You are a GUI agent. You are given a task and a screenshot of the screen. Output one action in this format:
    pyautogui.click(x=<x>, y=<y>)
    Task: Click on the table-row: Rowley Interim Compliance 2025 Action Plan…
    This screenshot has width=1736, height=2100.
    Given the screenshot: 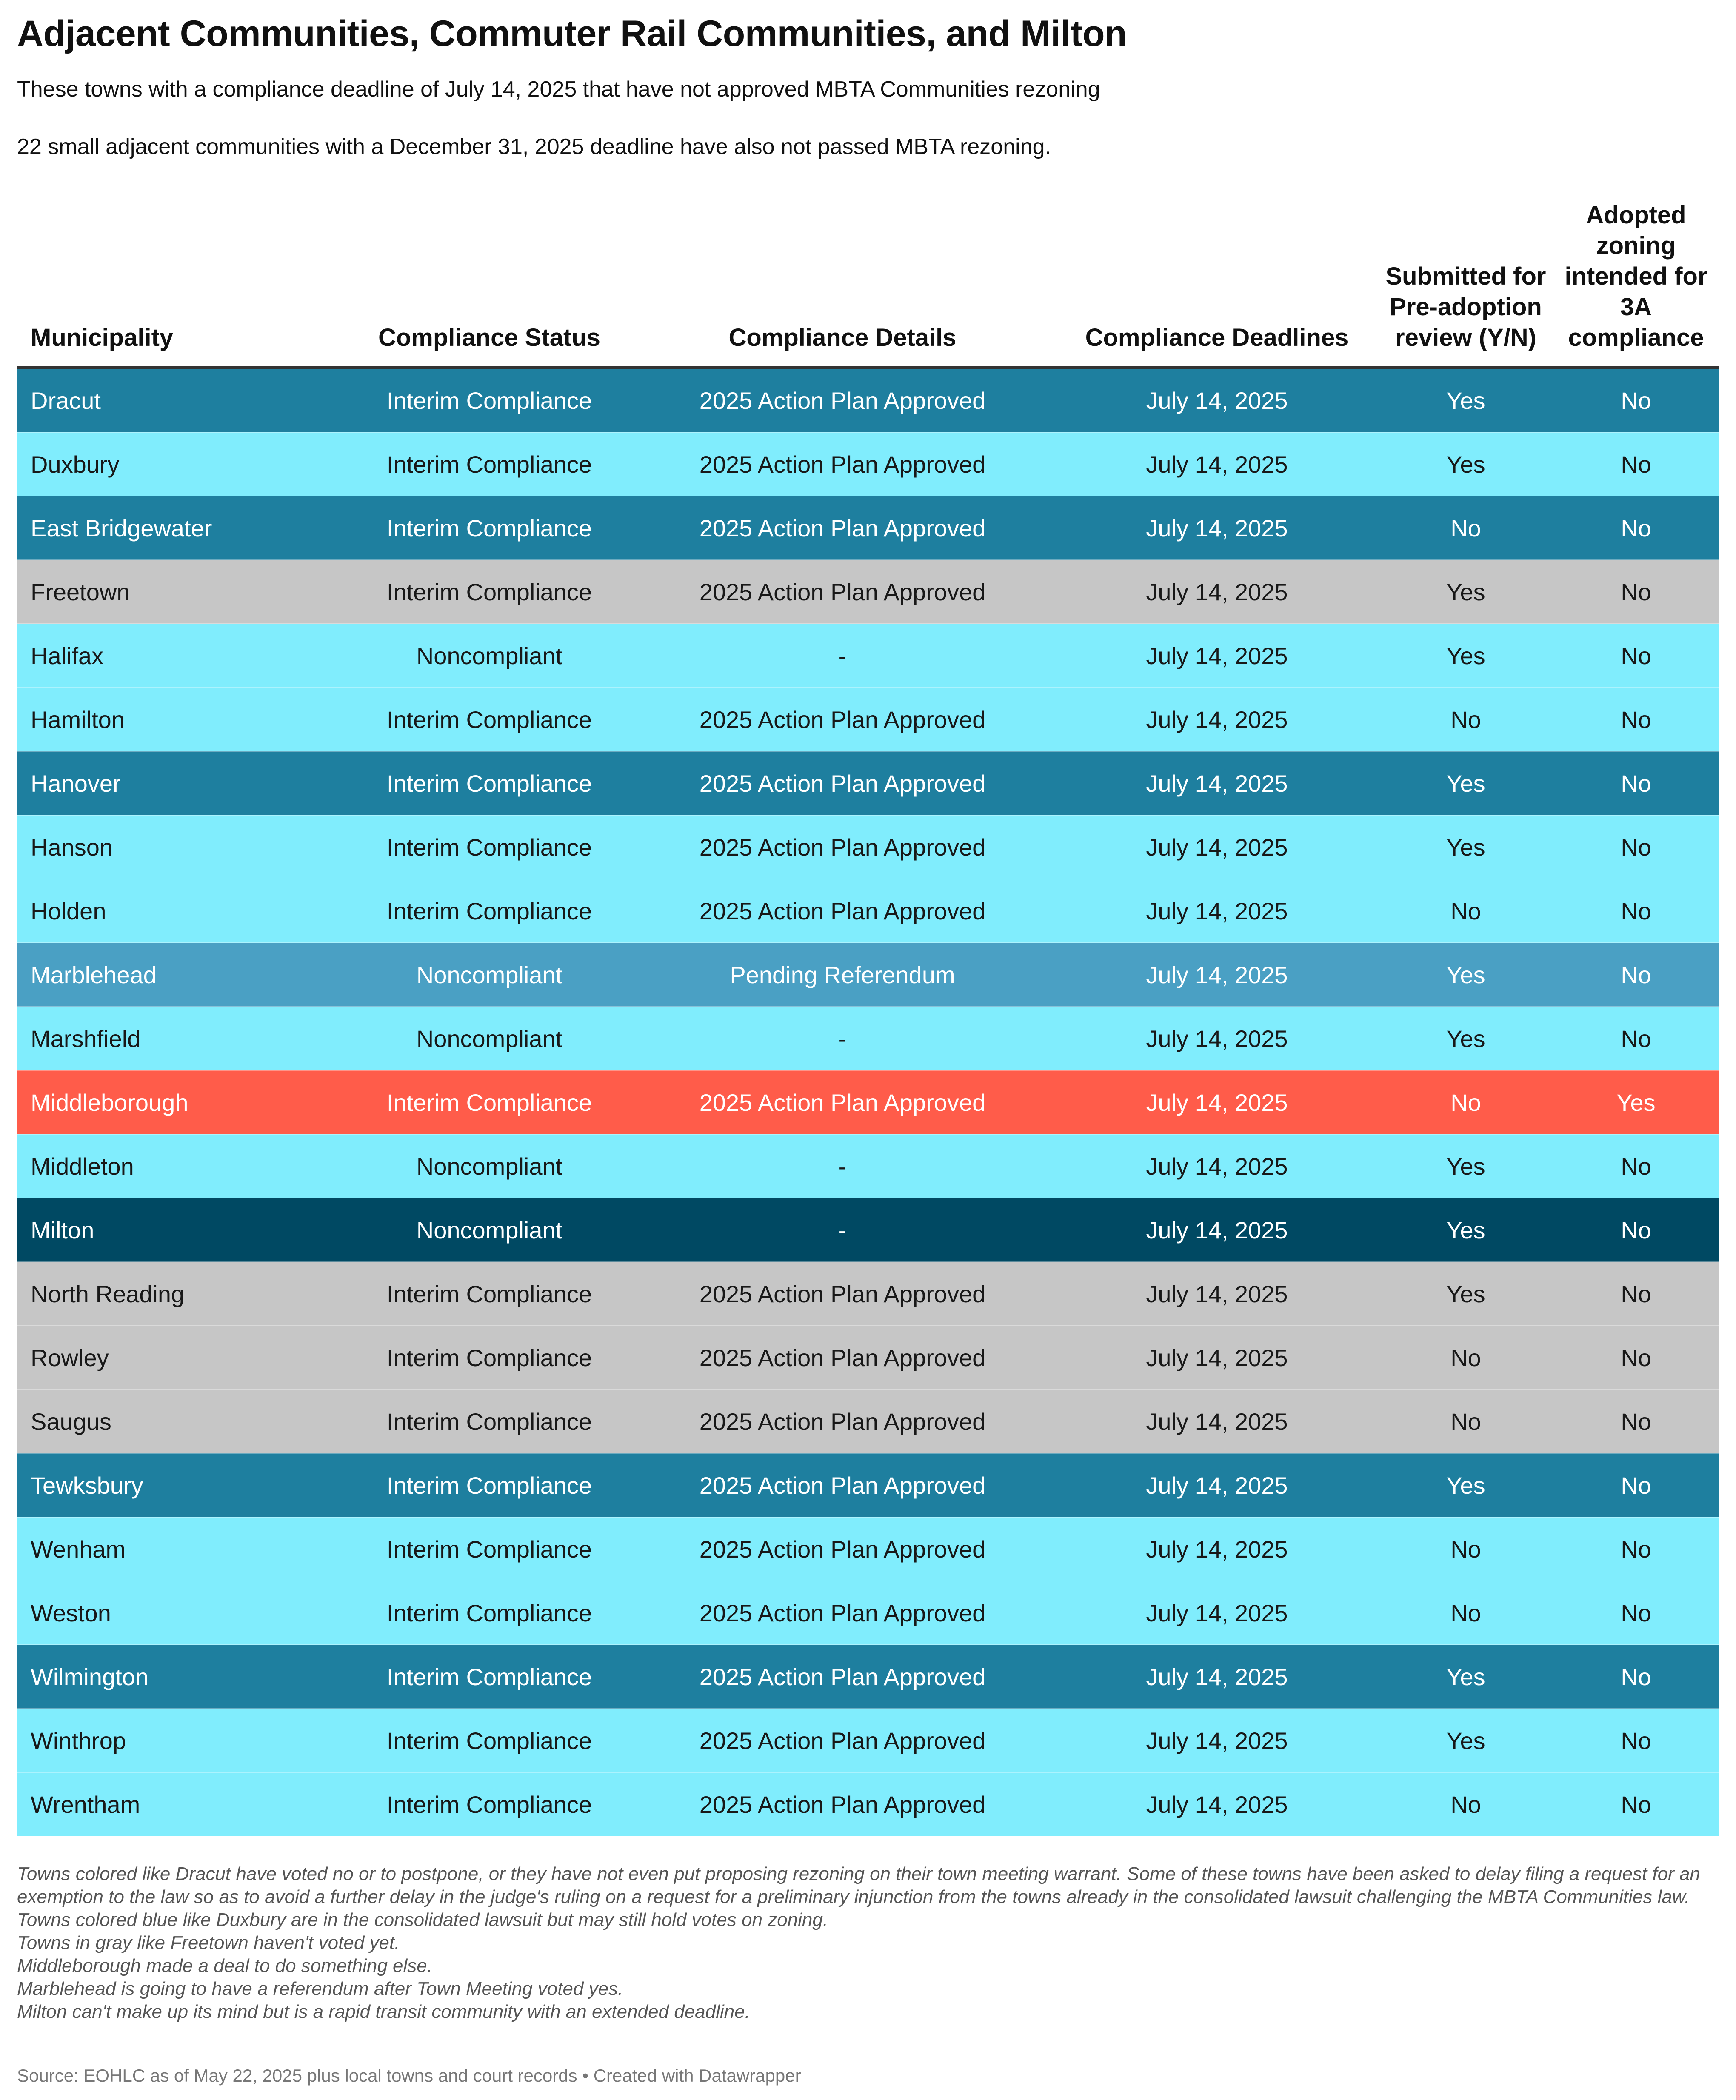 What is the action you would take?
    pyautogui.click(x=868, y=1358)
    